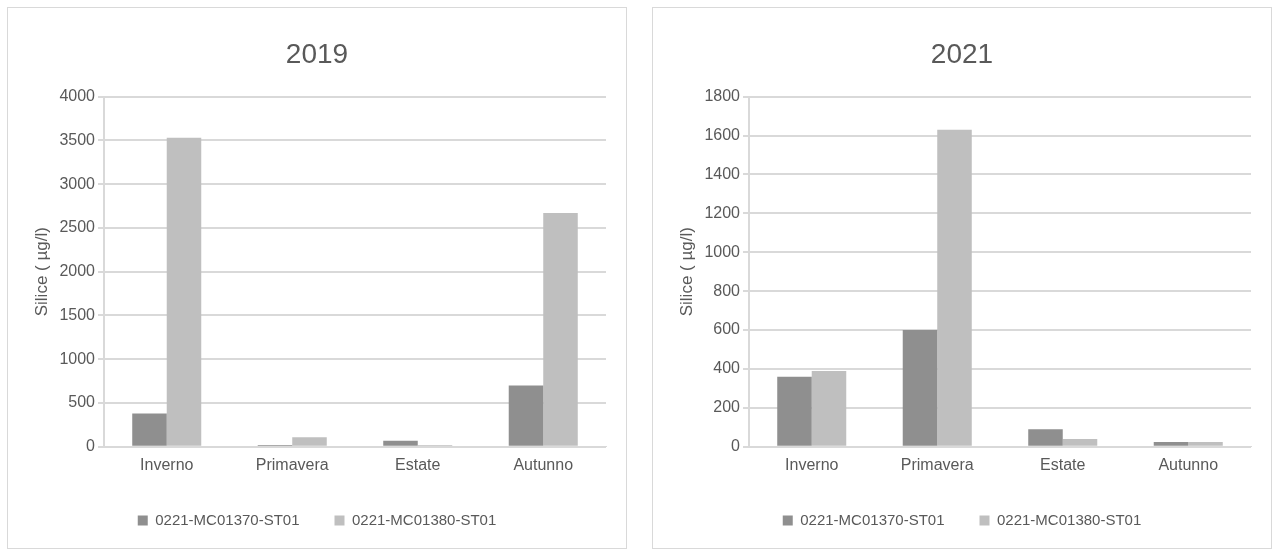 This screenshot has height=556, width=1279. I want to click on y-tick-label: 600, so click(727, 329).